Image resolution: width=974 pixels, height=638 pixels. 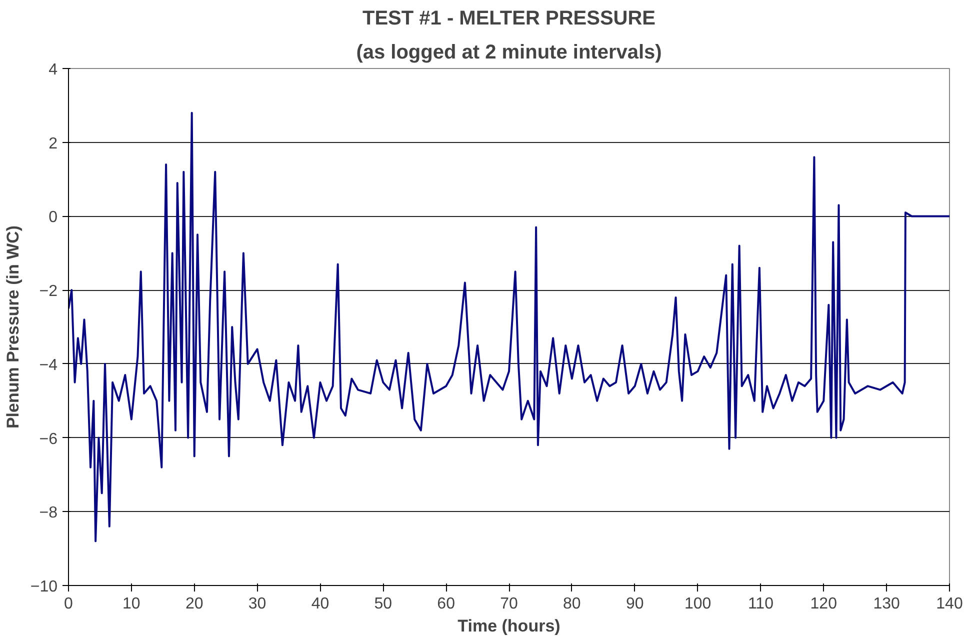 What do you see at coordinates (48, 513) in the screenshot?
I see `y-tick-label: −8` at bounding box center [48, 513].